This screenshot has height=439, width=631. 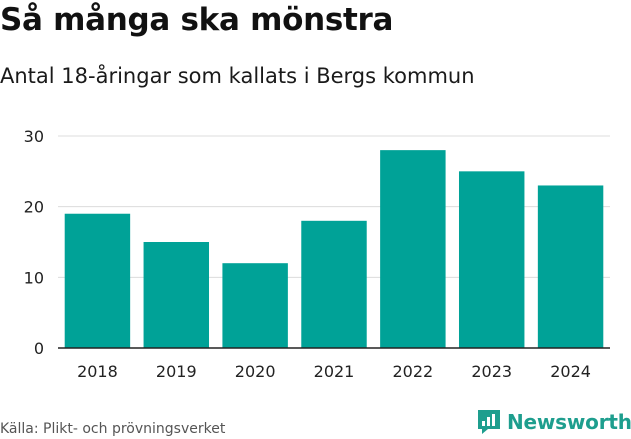 I want to click on y-tick-label: 30, so click(x=34, y=136).